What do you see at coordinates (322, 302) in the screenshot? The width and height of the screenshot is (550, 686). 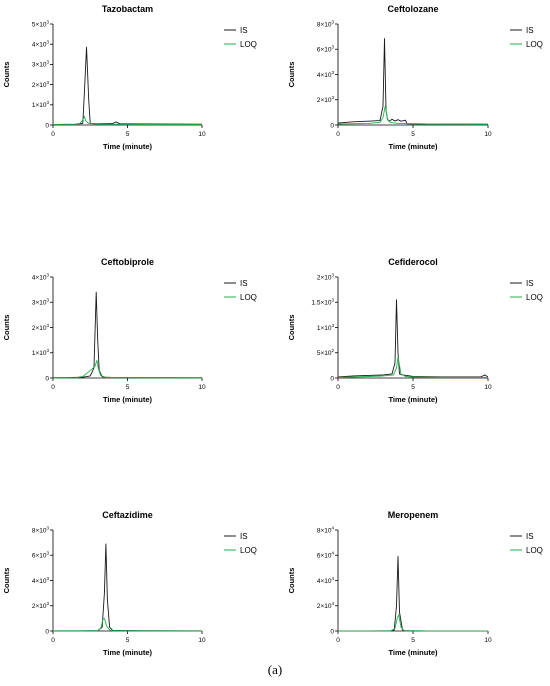 I see `y-tick-label: 1.5×10³` at bounding box center [322, 302].